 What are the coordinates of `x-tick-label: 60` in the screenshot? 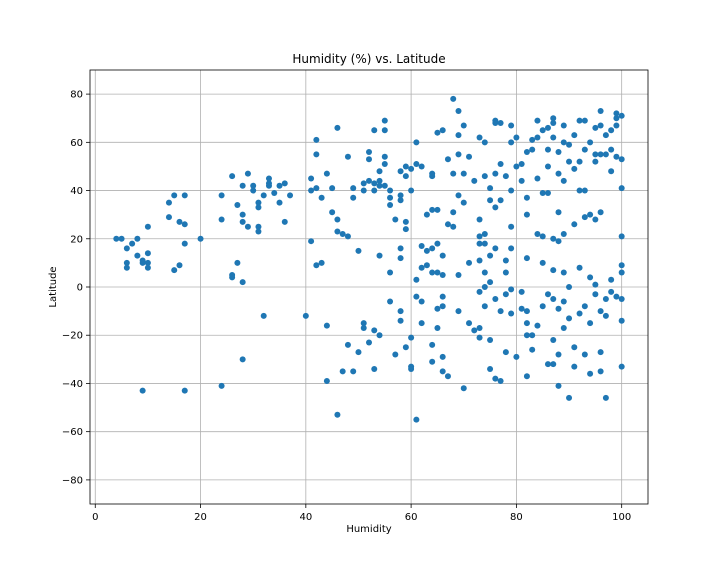 It's located at (411, 517).